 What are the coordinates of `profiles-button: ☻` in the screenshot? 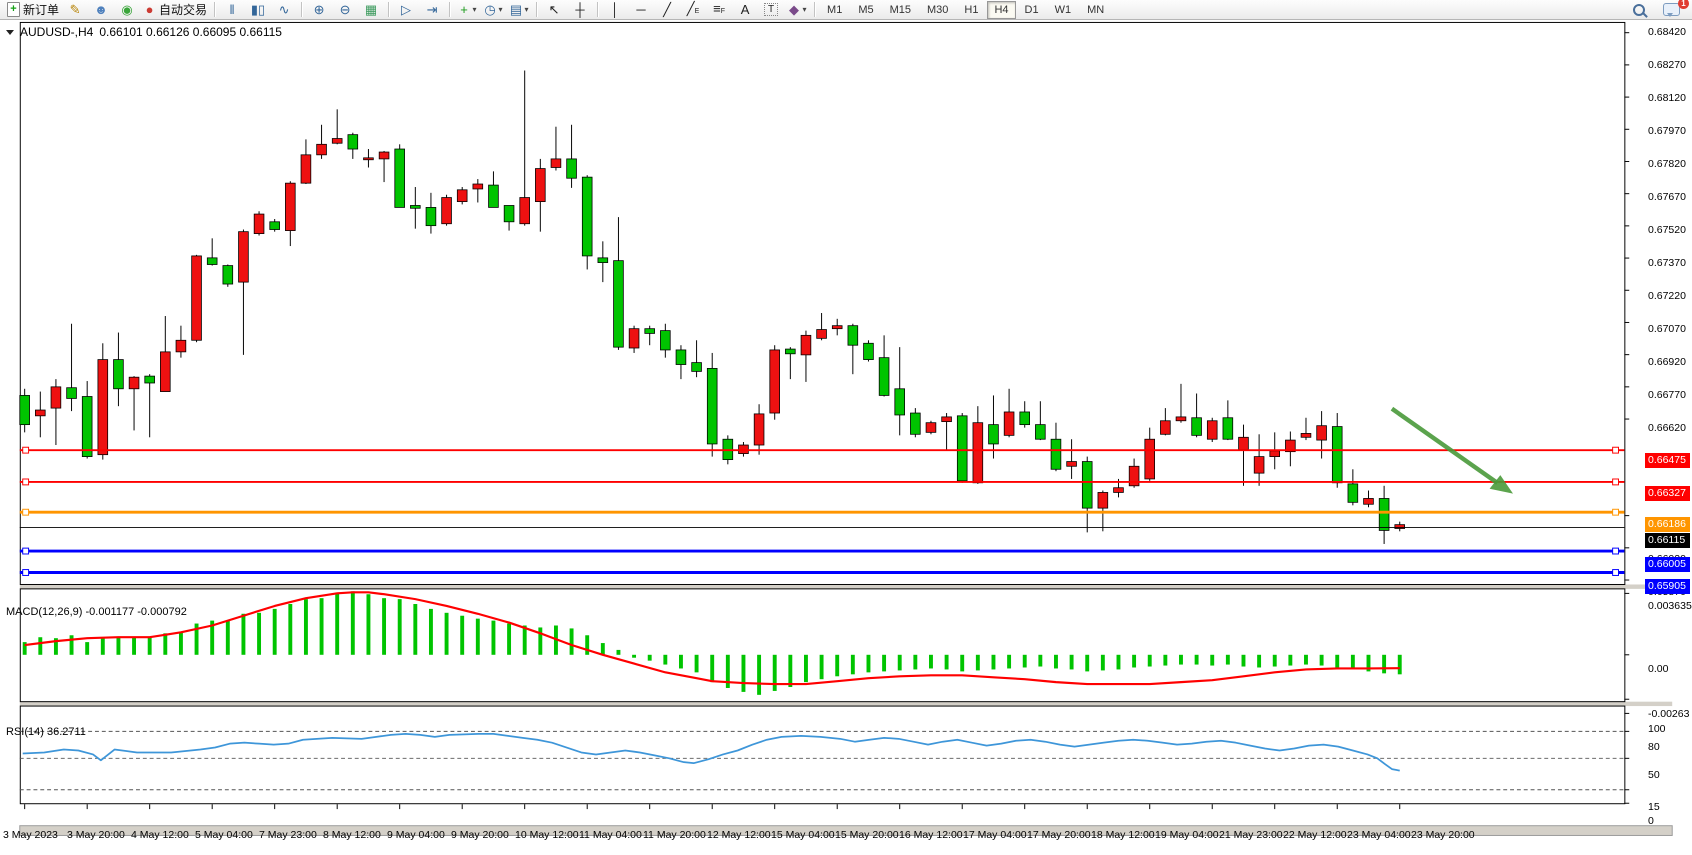 It's located at (101, 10).